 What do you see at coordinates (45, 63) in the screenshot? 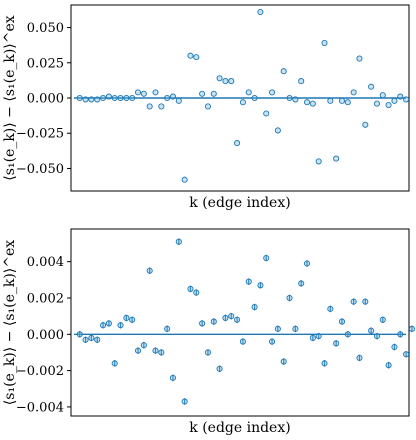
I see `y-tick-label: 0.025` at bounding box center [45, 63].